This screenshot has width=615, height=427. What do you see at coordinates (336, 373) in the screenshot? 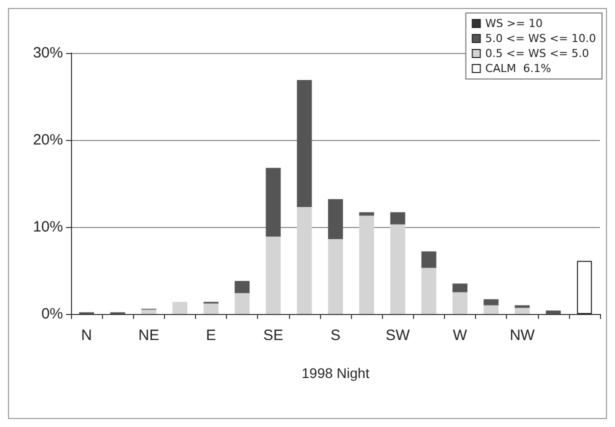
I see `x-axis-title: 1998 Night` at bounding box center [336, 373].